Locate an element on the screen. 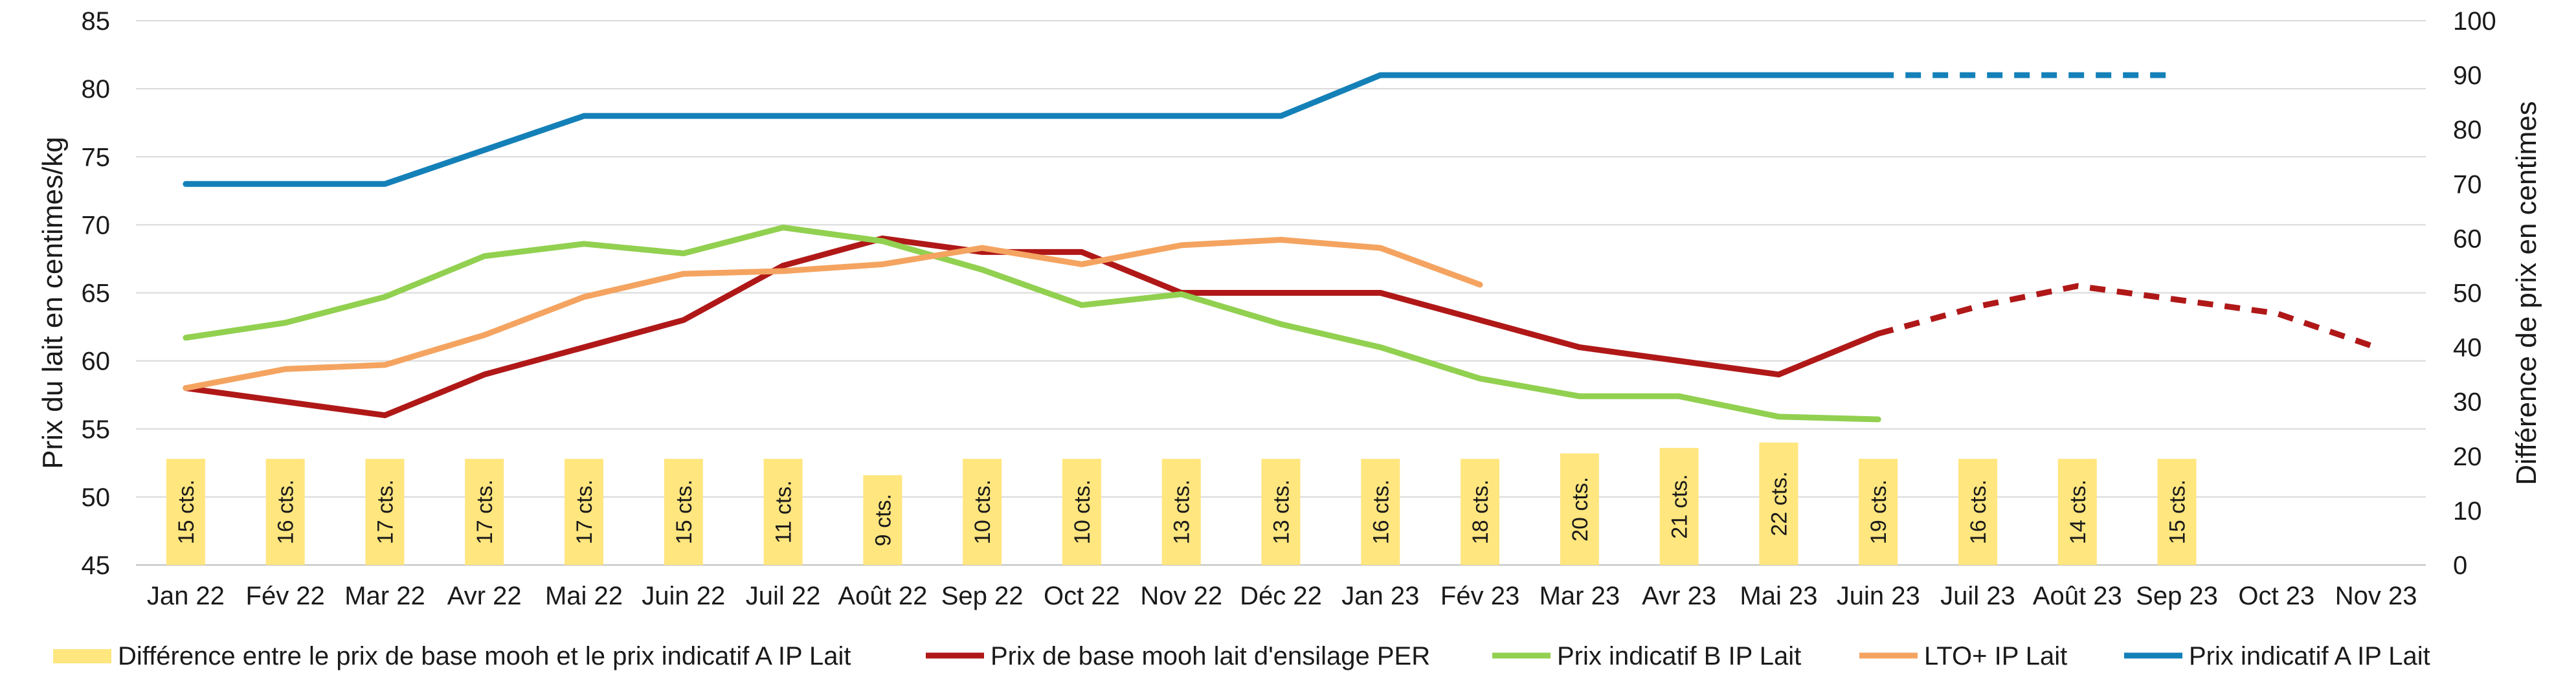 The width and height of the screenshot is (2576, 697). left-tick-label: 65 is located at coordinates (96, 294).